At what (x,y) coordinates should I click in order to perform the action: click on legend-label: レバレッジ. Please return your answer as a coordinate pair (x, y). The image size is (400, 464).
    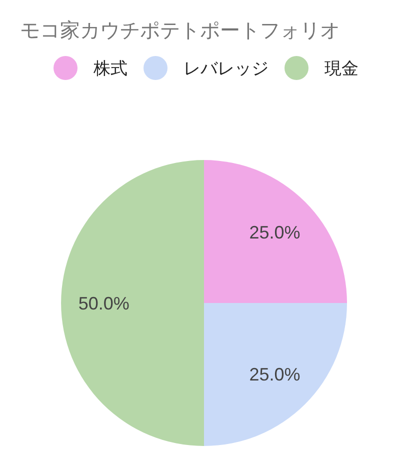
    Looking at the image, I should click on (226, 68).